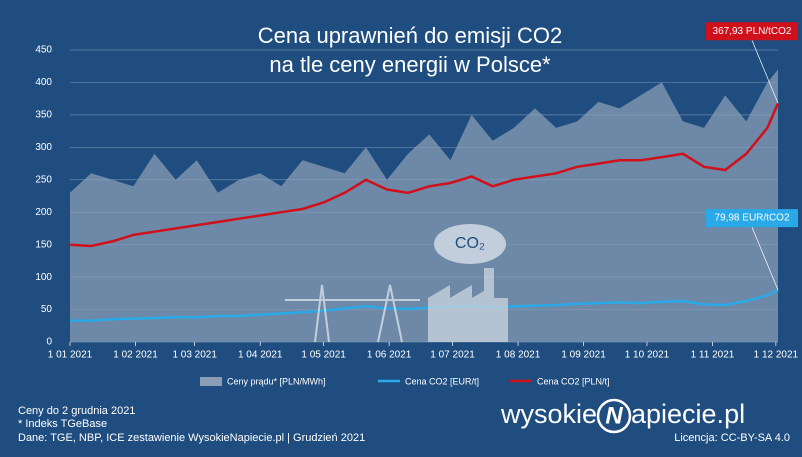 This screenshot has height=457, width=802. Describe the element at coordinates (410, 35) in the screenshot. I see `chart-title: Cena uprawnień do emisji CO2` at that location.